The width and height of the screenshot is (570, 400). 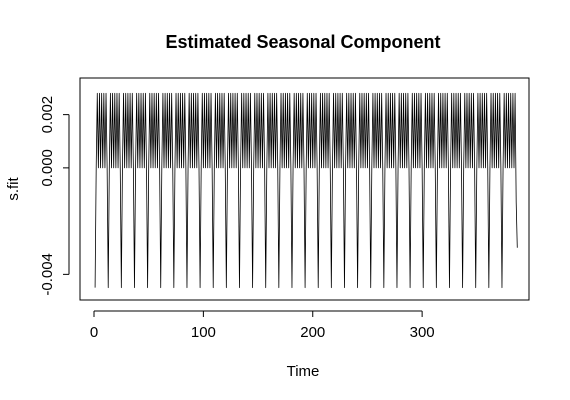 What do you see at coordinates (203, 332) in the screenshot?
I see `x-tick-label: 100` at bounding box center [203, 332].